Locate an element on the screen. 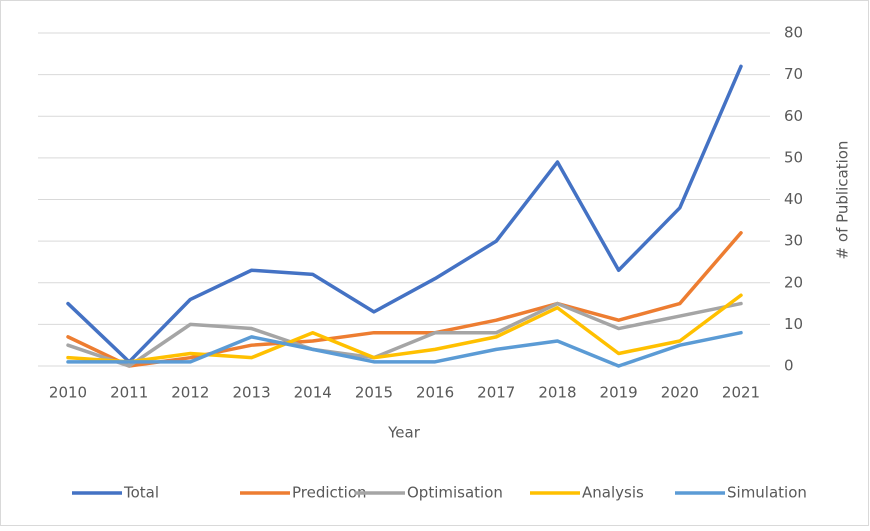 This screenshot has height=531, width=870. y-tick-label: 20 is located at coordinates (793, 282).